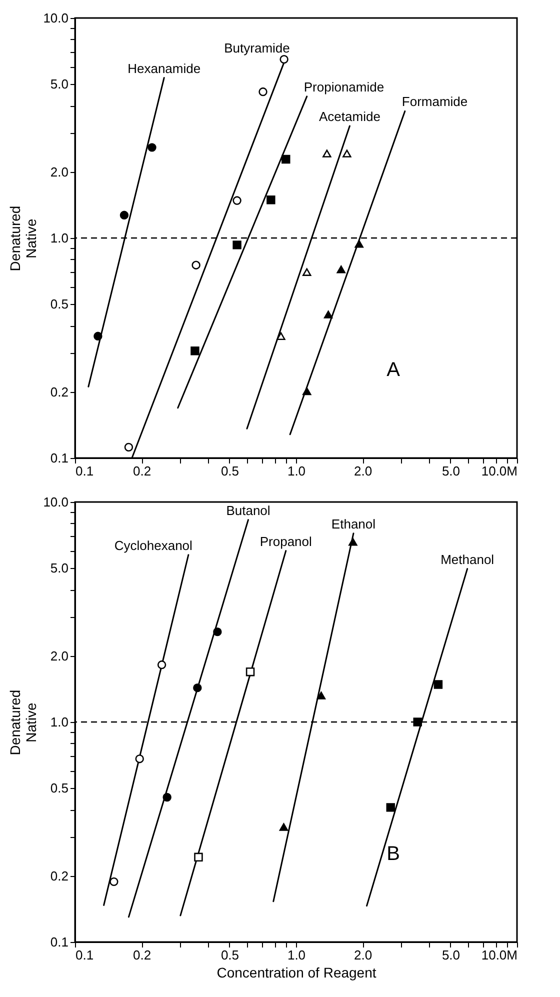  What do you see at coordinates (344, 86) in the screenshot?
I see `series-label: Propionamide` at bounding box center [344, 86].